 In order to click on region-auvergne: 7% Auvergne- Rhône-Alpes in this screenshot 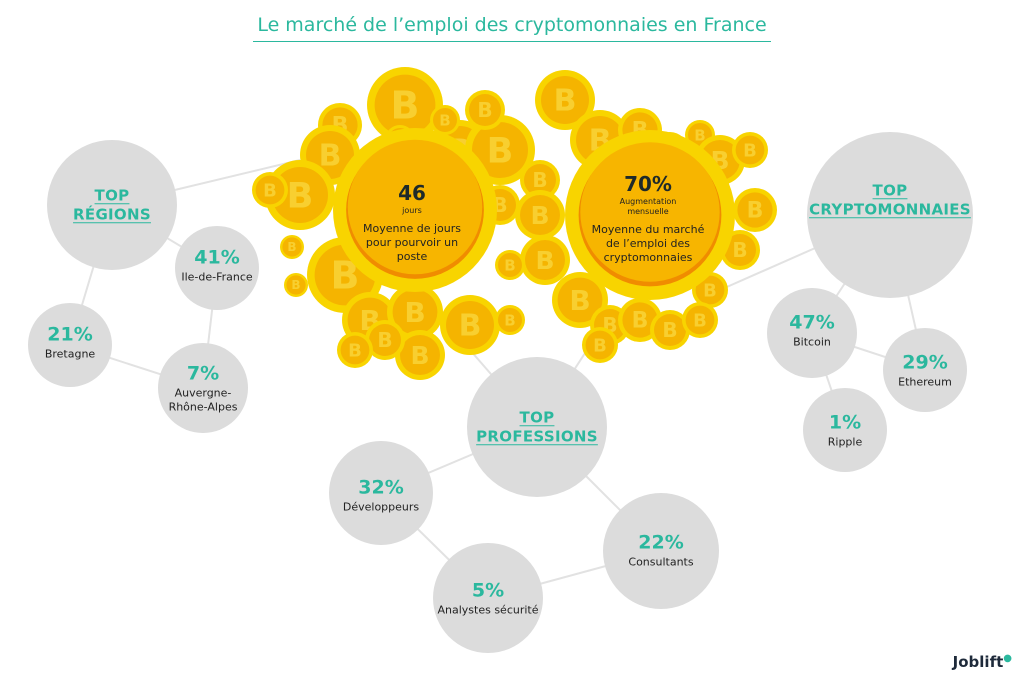, I will do `click(203, 387)`.